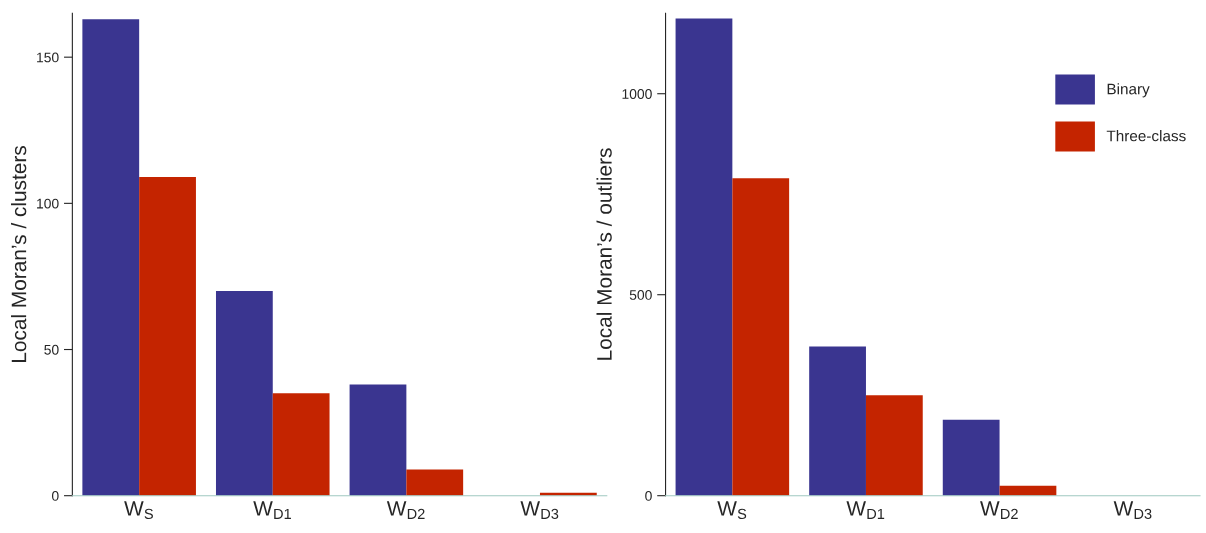 The image size is (1206, 533). What do you see at coordinates (637, 94) in the screenshot?
I see `y-tick-label: 1000` at bounding box center [637, 94].